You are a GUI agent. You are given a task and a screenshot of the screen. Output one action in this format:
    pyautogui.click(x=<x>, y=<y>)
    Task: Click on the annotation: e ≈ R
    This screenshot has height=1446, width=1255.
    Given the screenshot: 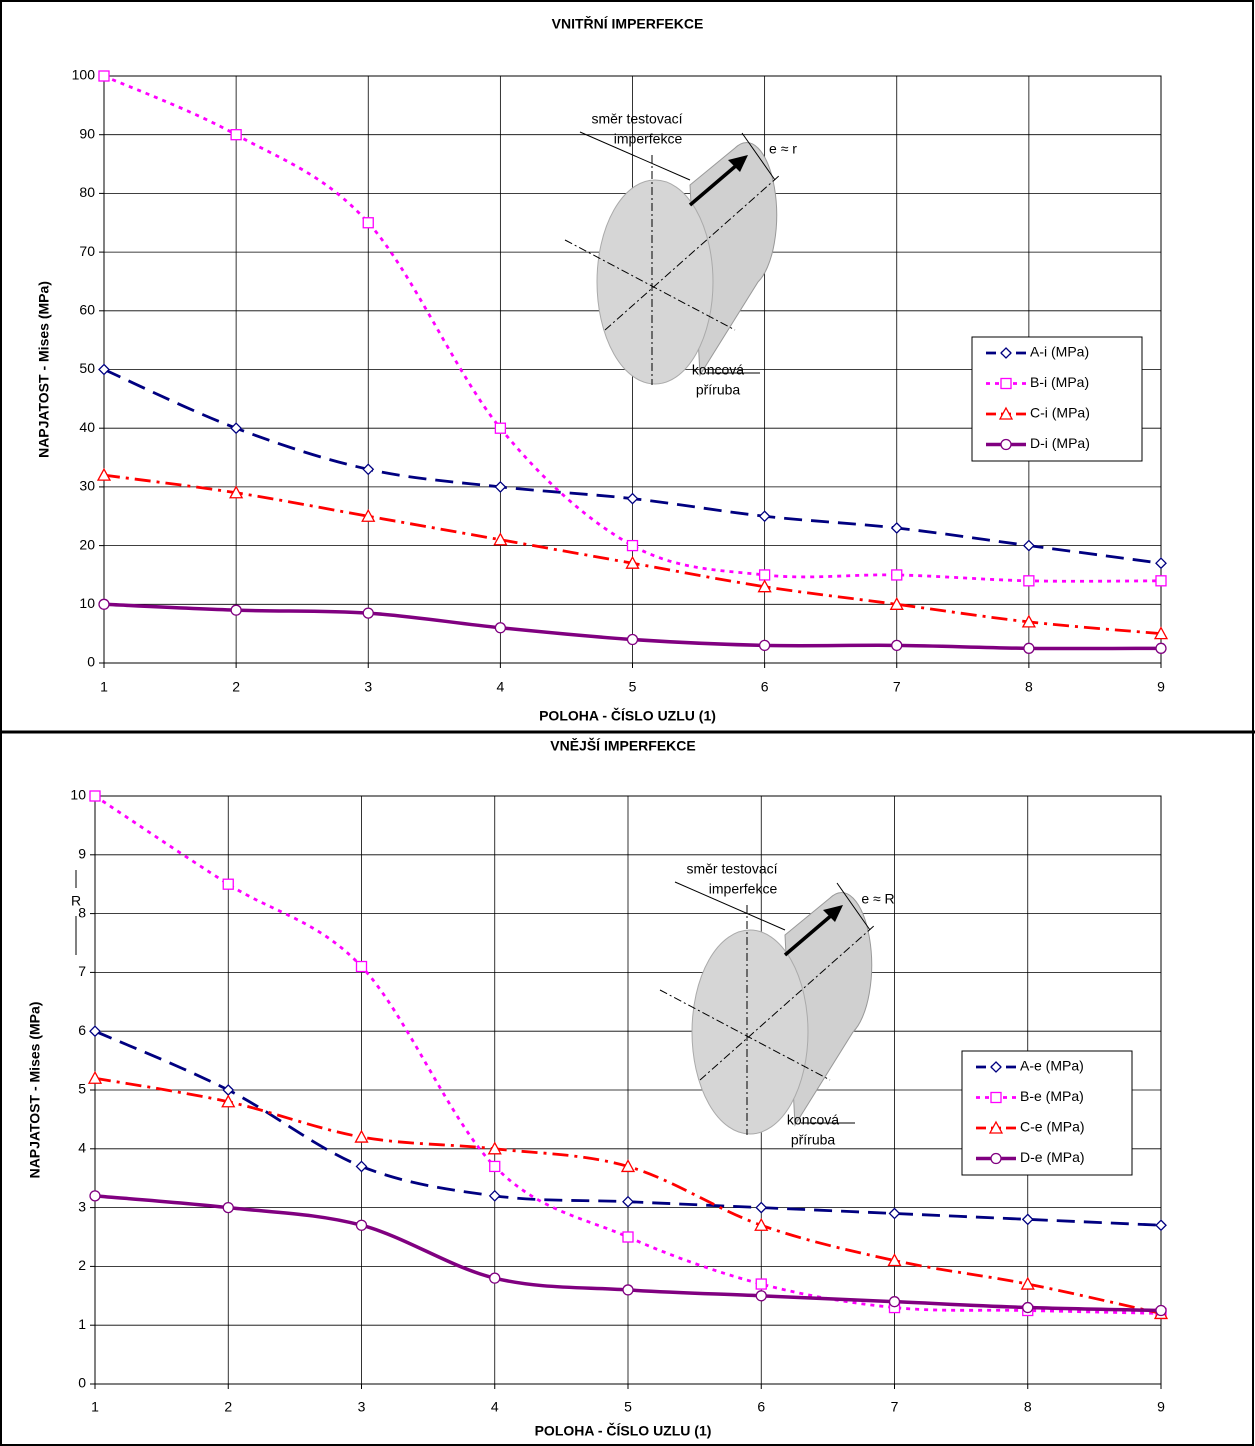 What is the action you would take?
    pyautogui.click(x=877, y=899)
    